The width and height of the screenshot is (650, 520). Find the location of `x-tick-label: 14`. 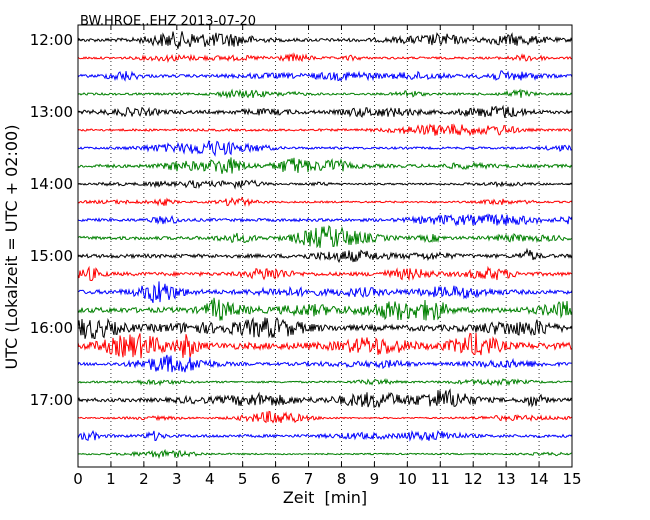

x-tick-label: 14 is located at coordinates (539, 479).